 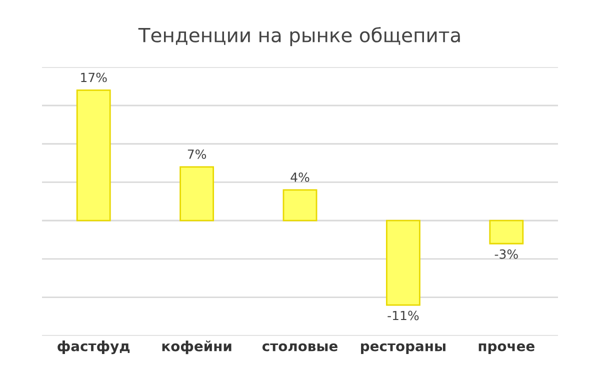 I want to click on data-label: -3%, so click(x=506, y=254).